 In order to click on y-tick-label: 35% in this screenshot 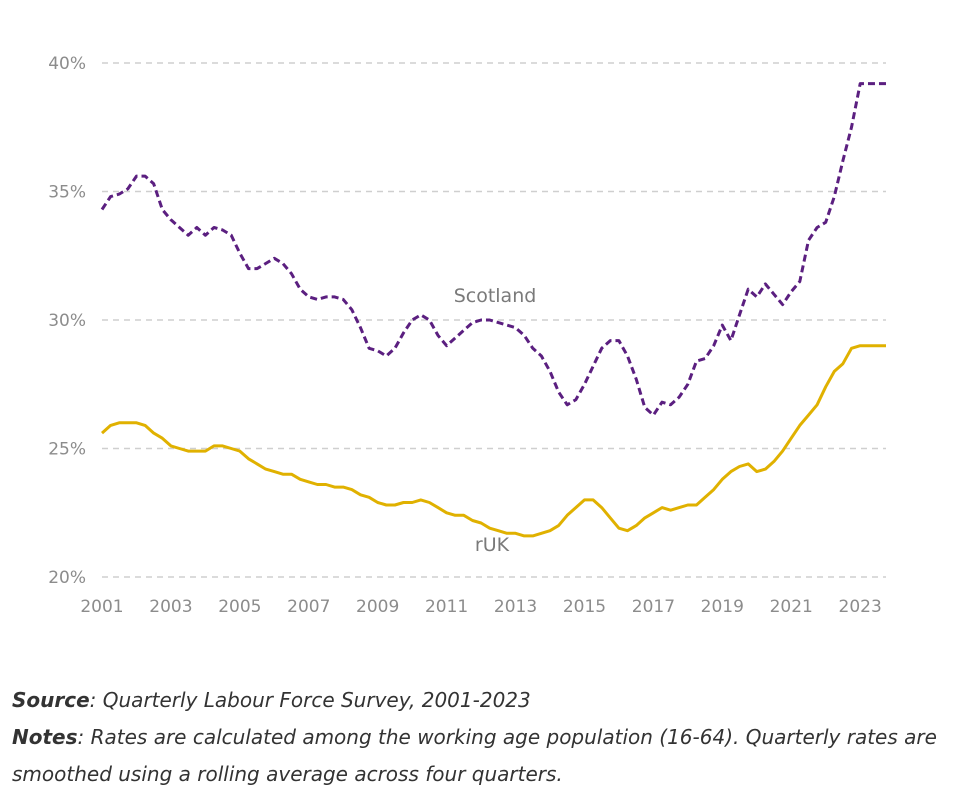, I will do `click(67, 193)`.